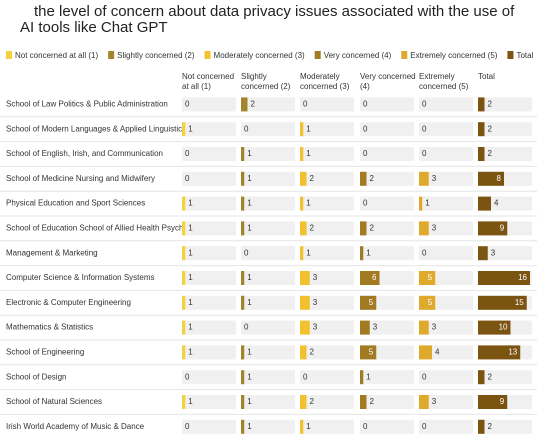 The height and width of the screenshot is (446, 537). I want to click on value-label: 5, so click(430, 302).